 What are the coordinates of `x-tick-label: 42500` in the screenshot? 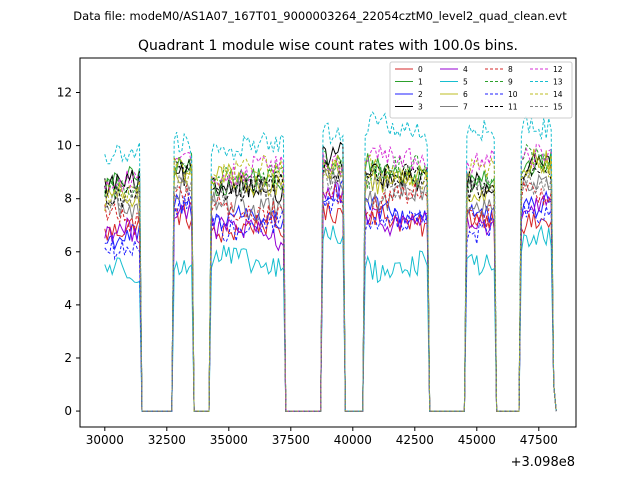 It's located at (415, 440).